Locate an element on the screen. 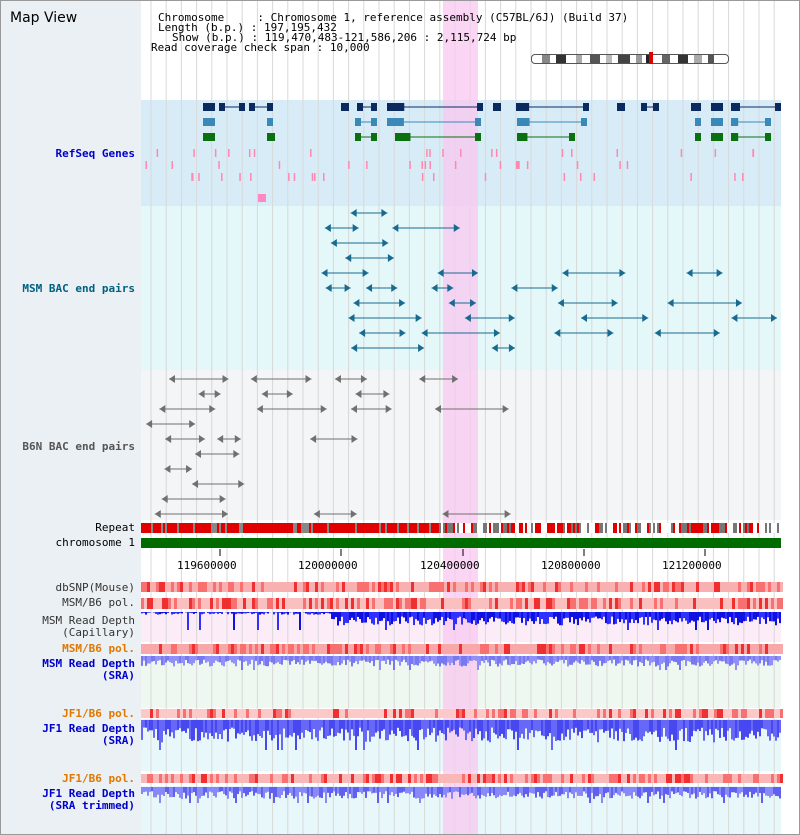  dbsnp-label: dbSNP(Mouse) is located at coordinates (95, 587).